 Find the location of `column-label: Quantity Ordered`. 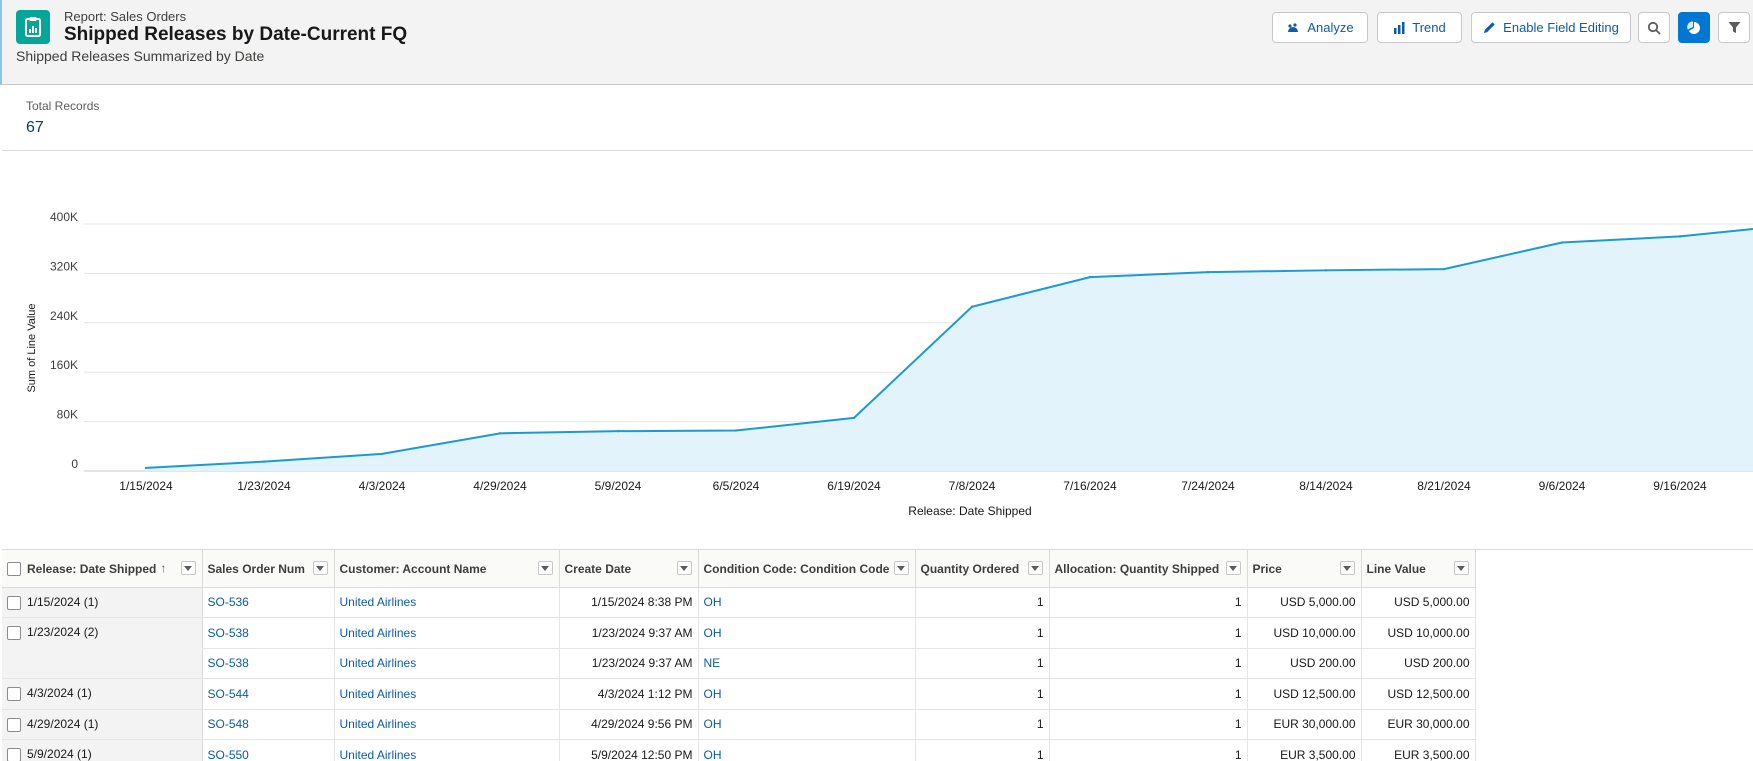

column-label: Quantity Ordered is located at coordinates (970, 568).